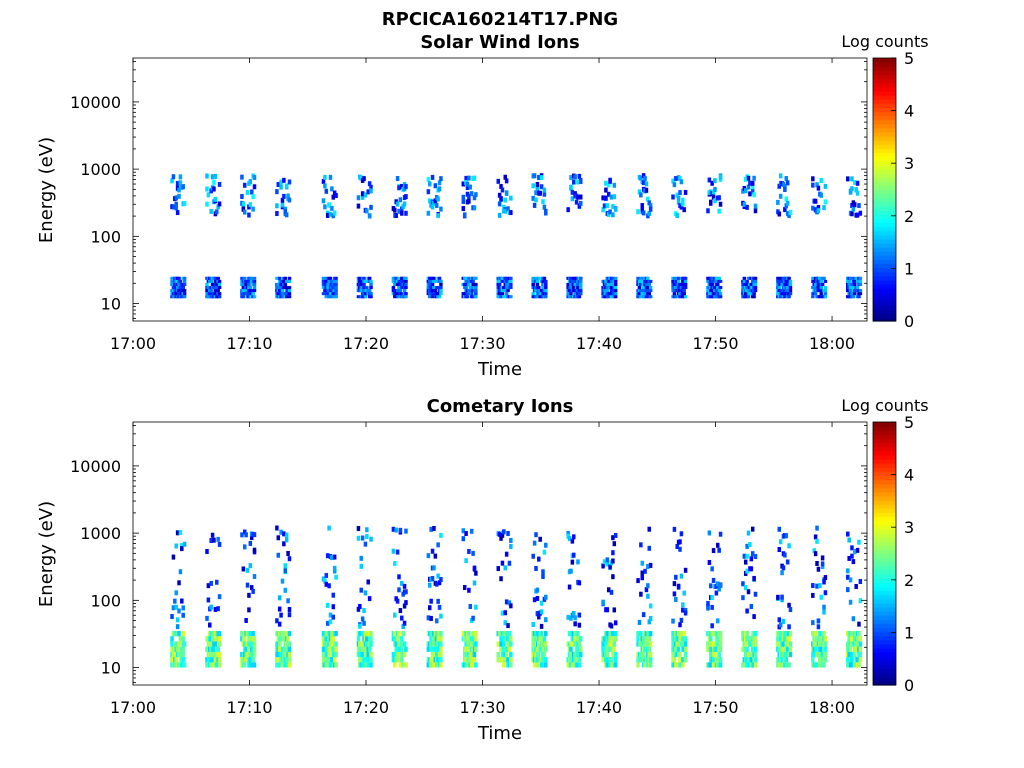  Describe the element at coordinates (133, 707) in the screenshot. I see `x-tick-label: 17:00` at that location.